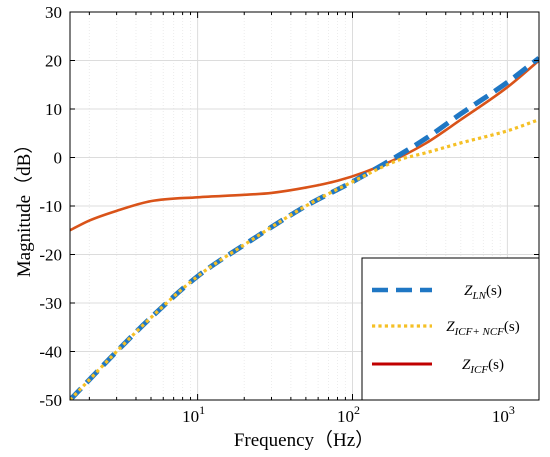 Image resolution: width=550 pixels, height=457 pixels. Describe the element at coordinates (58, 158) in the screenshot. I see `y-tick-label: 0` at that location.